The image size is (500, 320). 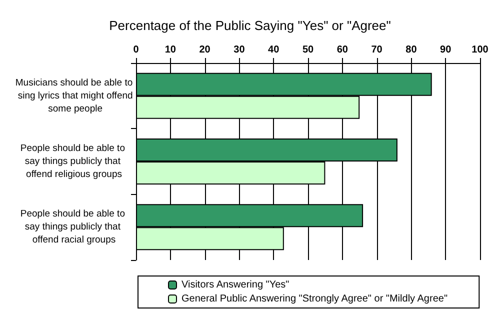 What do you see at coordinates (412, 50) in the screenshot?
I see `x-tick-label: 80` at bounding box center [412, 50].